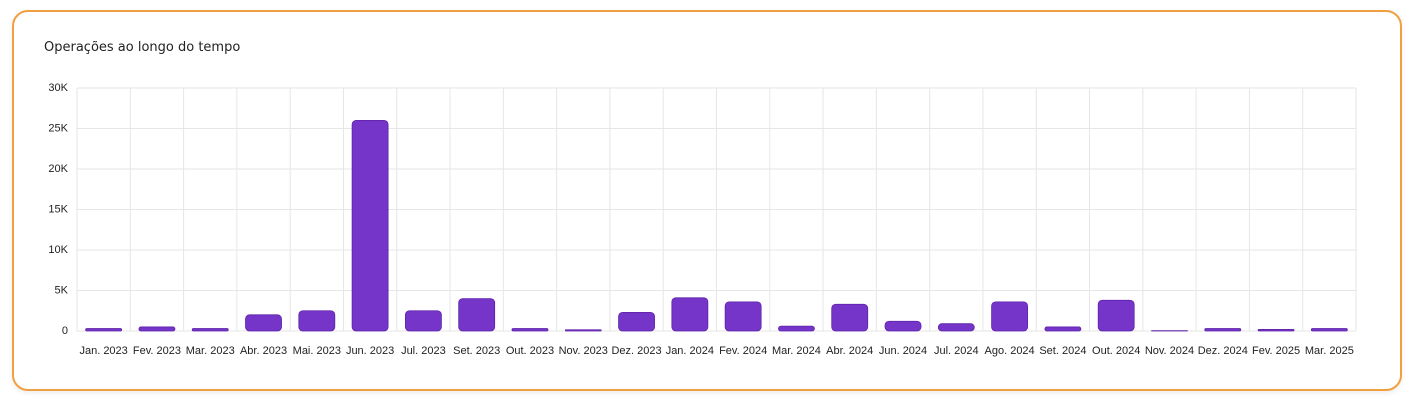 The image size is (1417, 411). I want to click on x-tick-label: Nov. 2024, so click(1169, 351).